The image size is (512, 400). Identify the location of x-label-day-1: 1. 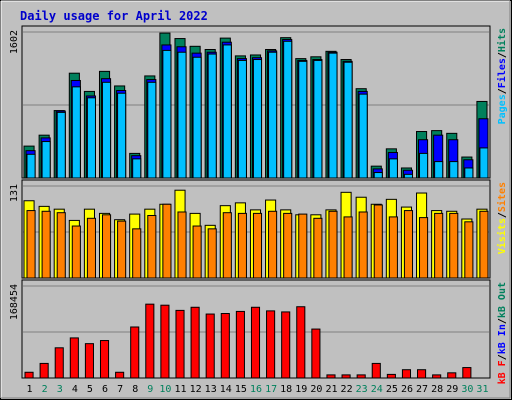
(30, 389).